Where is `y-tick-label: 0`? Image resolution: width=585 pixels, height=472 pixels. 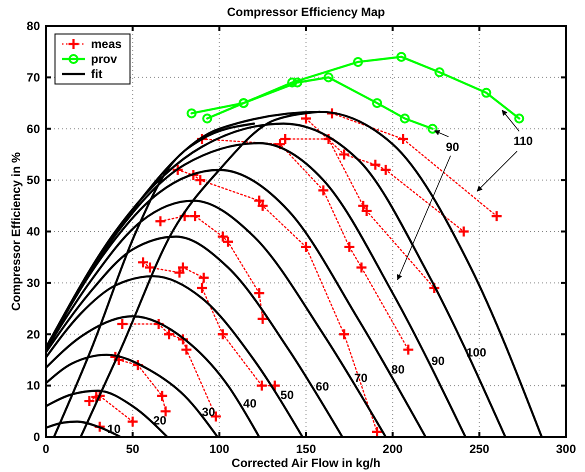
y-tick-label: 0 is located at coordinates (36, 437).